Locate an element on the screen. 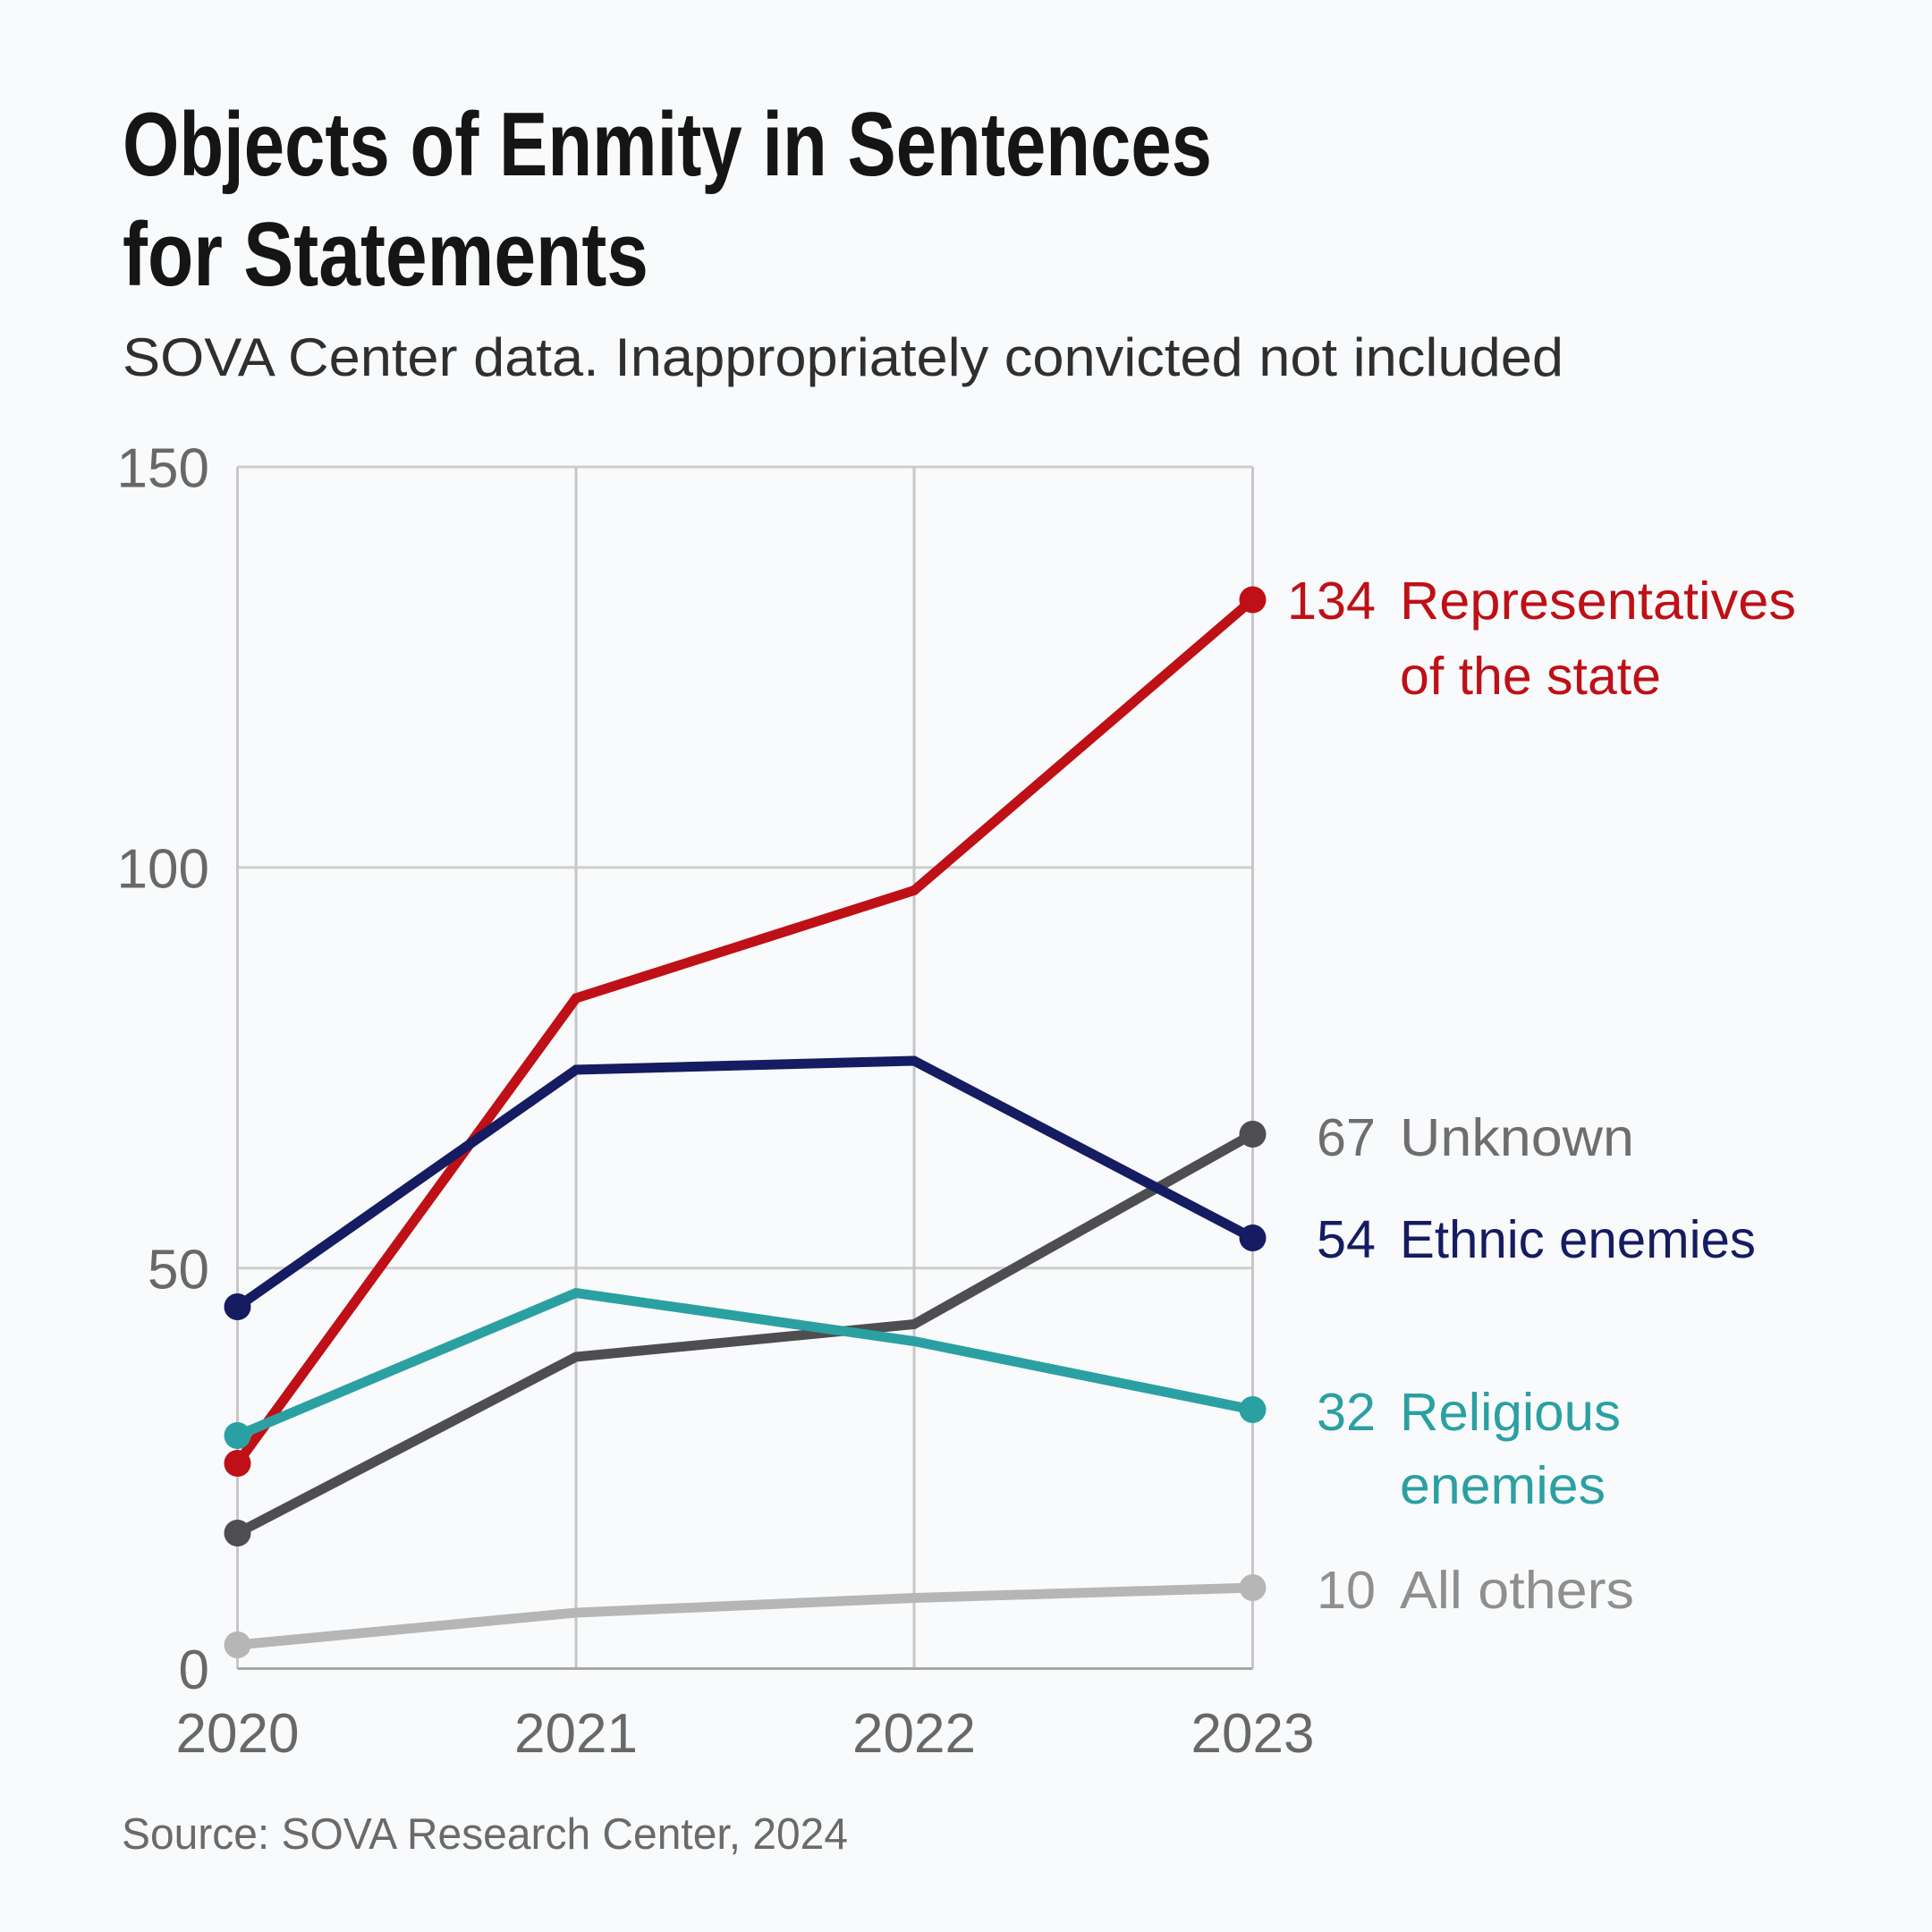 This screenshot has height=1932, width=1932. svg-text: 100 is located at coordinates (163, 870).